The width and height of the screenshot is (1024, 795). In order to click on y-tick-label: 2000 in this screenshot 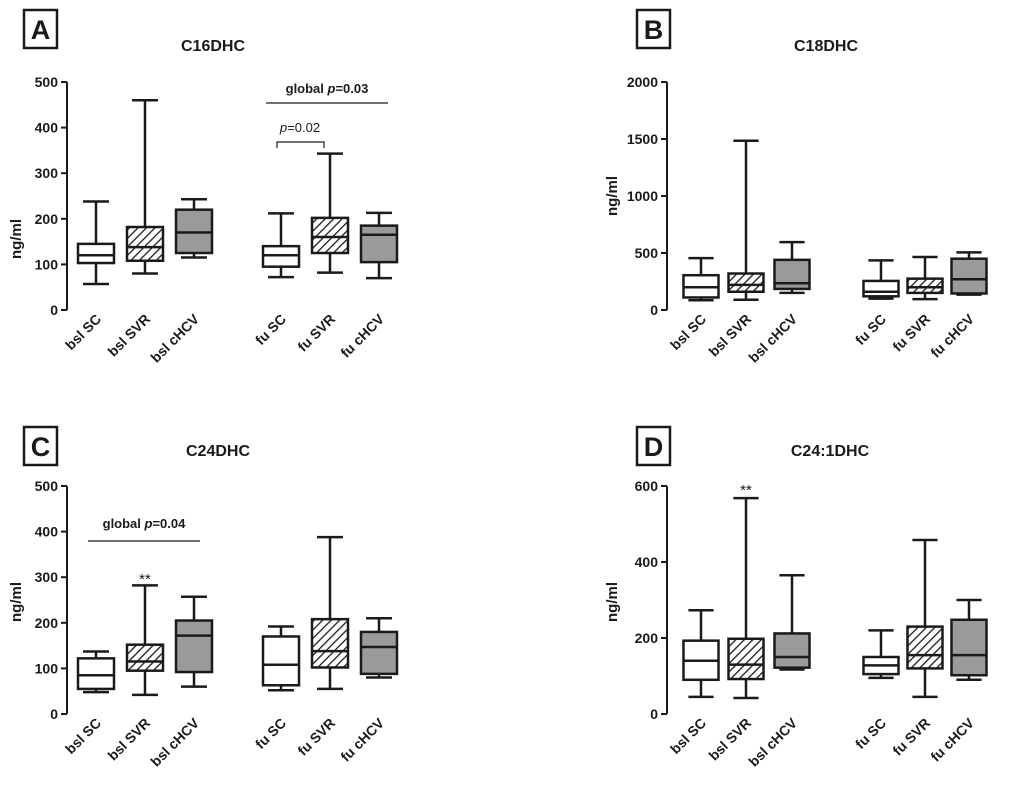, I will do `click(642, 82)`.